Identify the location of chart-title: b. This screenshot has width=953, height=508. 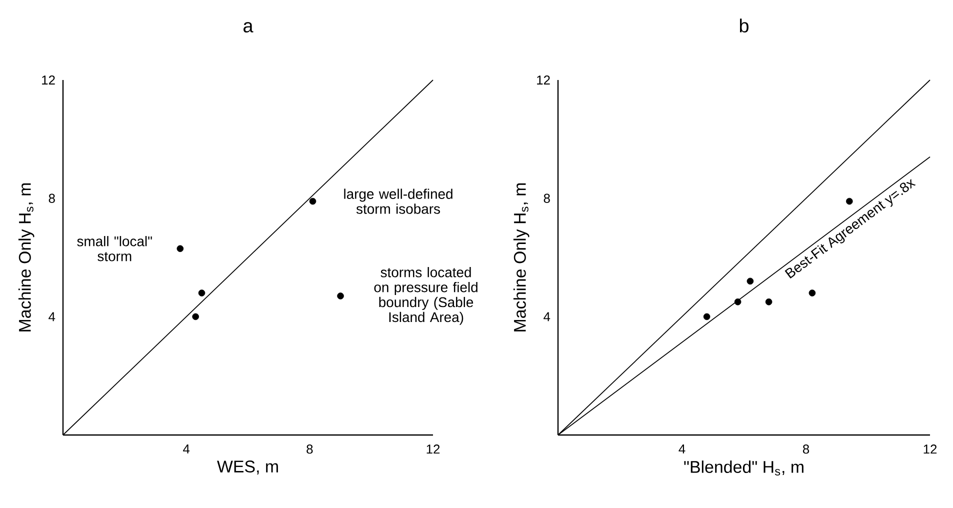
(744, 25).